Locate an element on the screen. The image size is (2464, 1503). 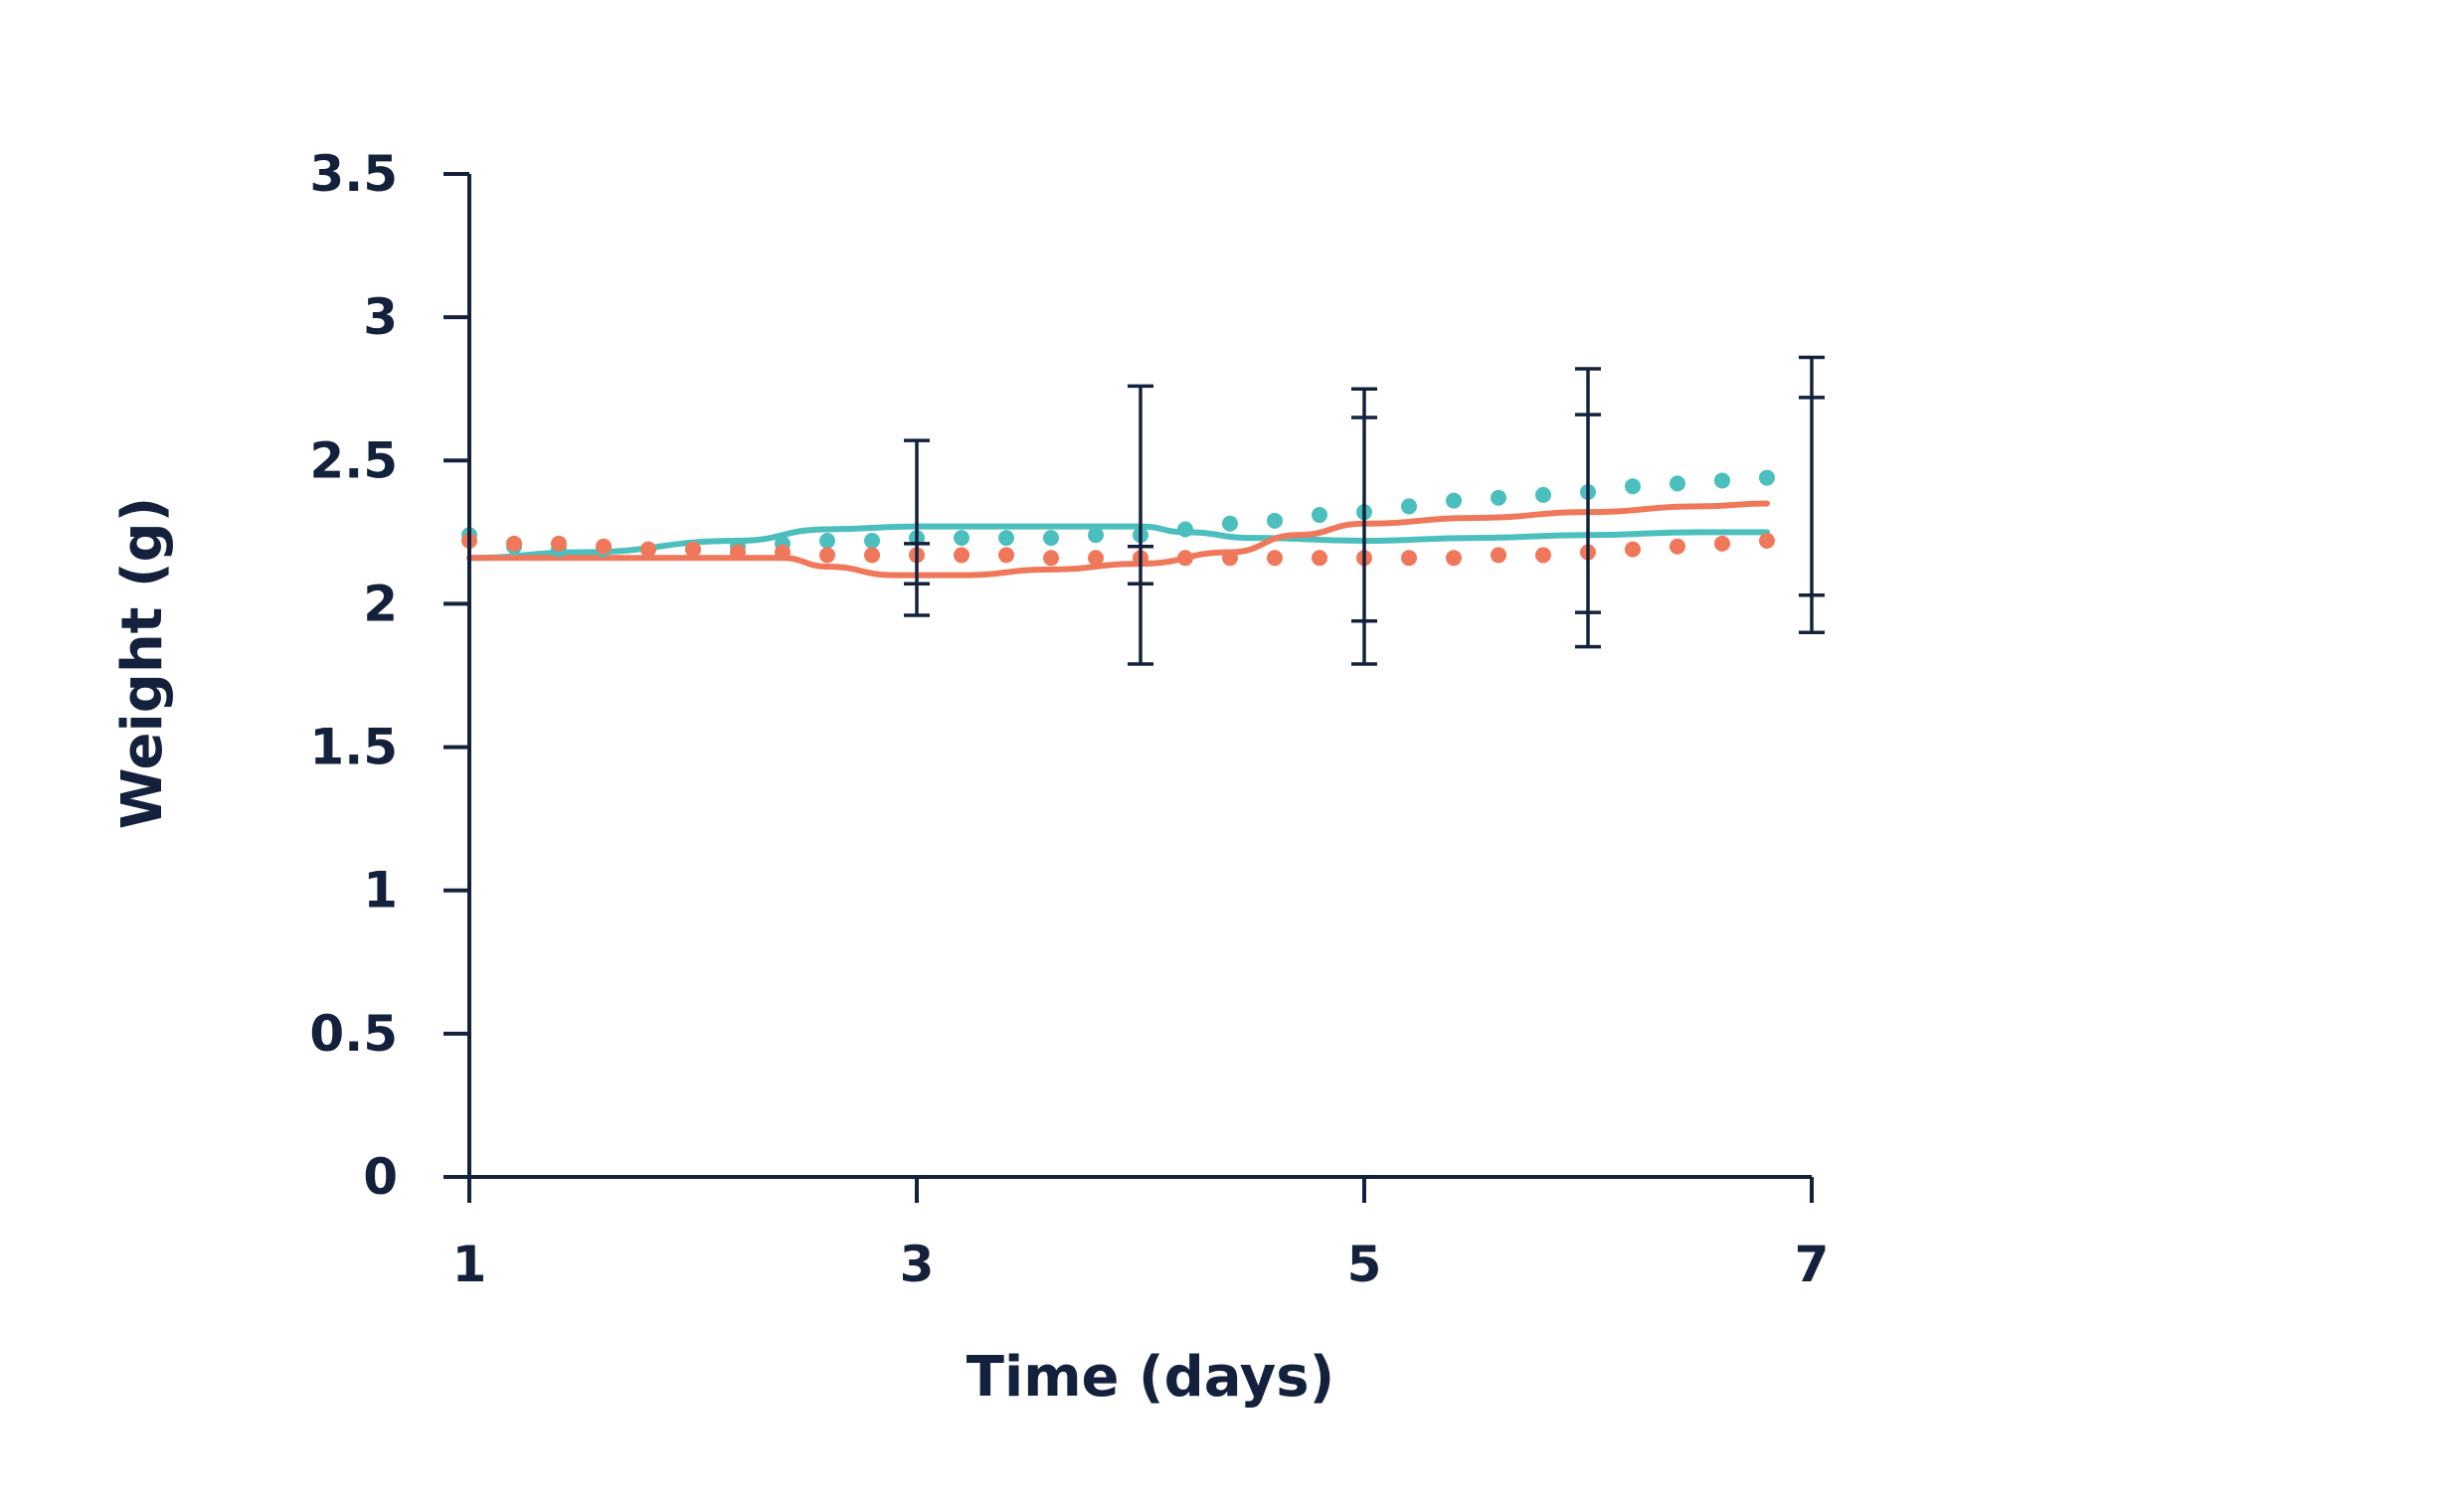
y-tick-label: 1 is located at coordinates (380, 890).